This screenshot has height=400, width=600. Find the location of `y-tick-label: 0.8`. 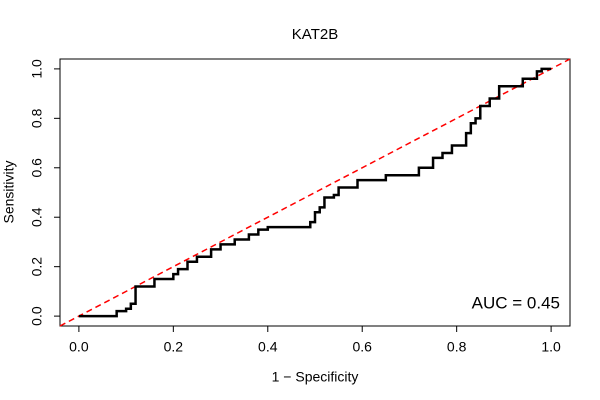

y-tick-label: 0.8 is located at coordinates (37, 118).